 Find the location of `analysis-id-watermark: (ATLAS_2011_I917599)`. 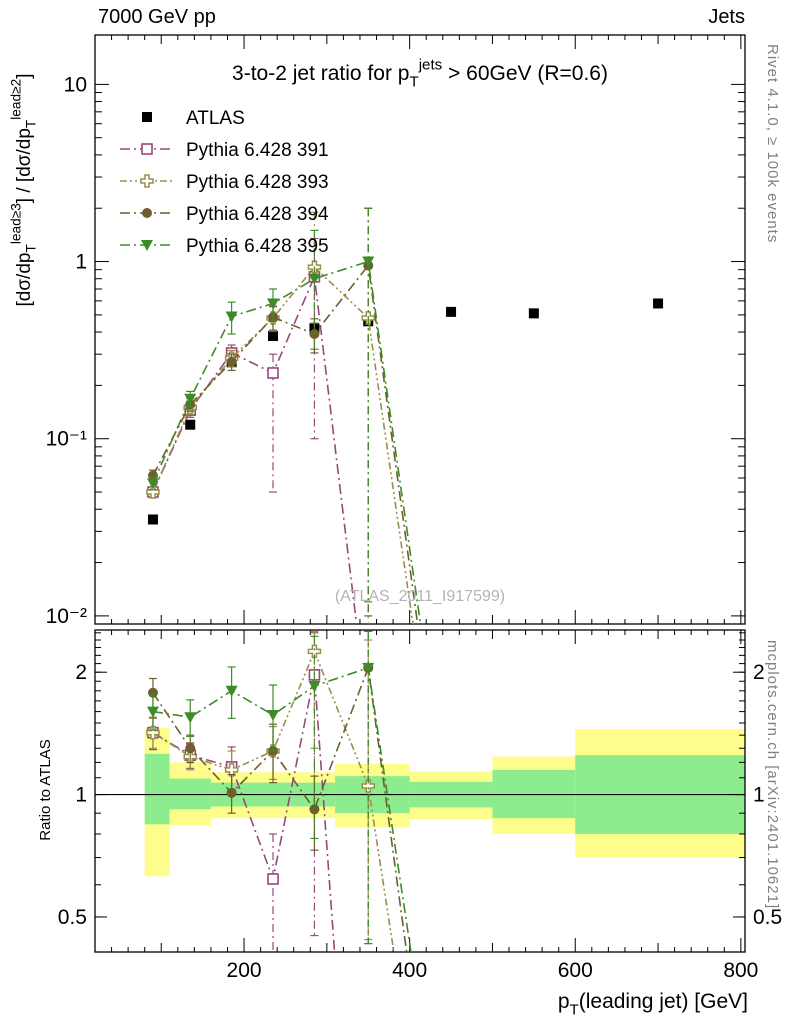

analysis-id-watermark: (ATLAS_2011_I917599) is located at coordinates (420, 596).